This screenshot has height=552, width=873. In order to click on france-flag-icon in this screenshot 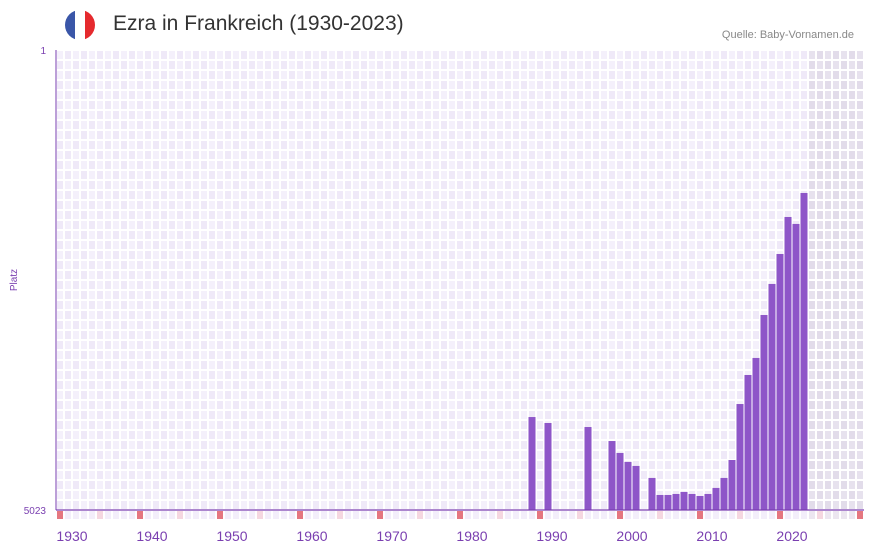, I will do `click(80, 25)`.